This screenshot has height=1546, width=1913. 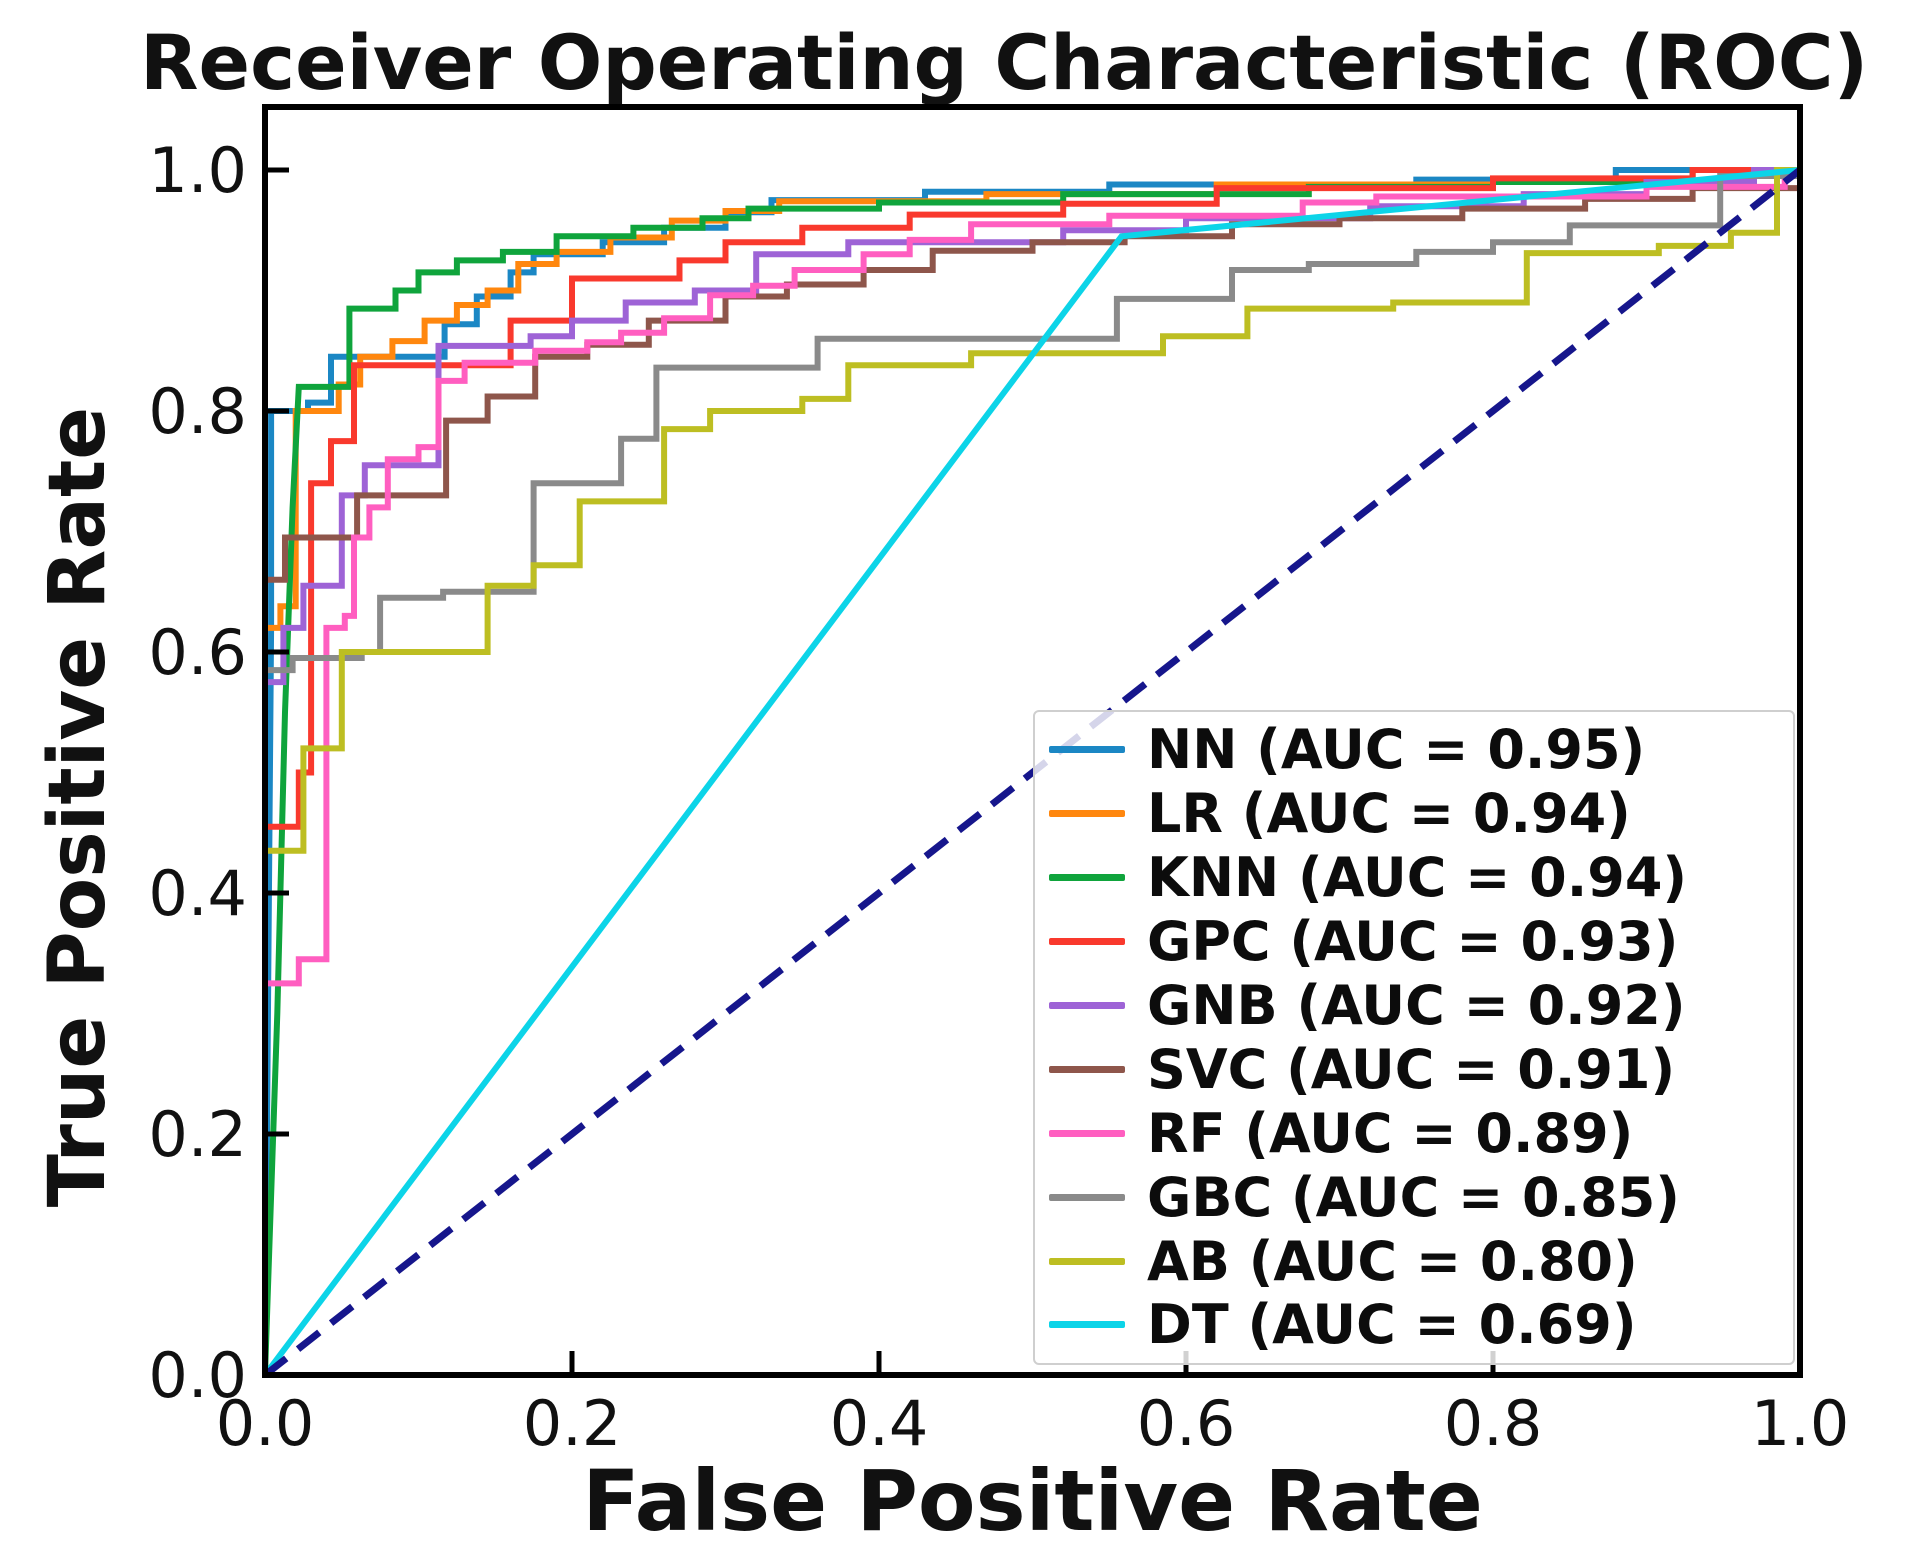 I want to click on legend-entry-GBC: GBC (AUC = 0.85), so click(x=1421, y=1197).